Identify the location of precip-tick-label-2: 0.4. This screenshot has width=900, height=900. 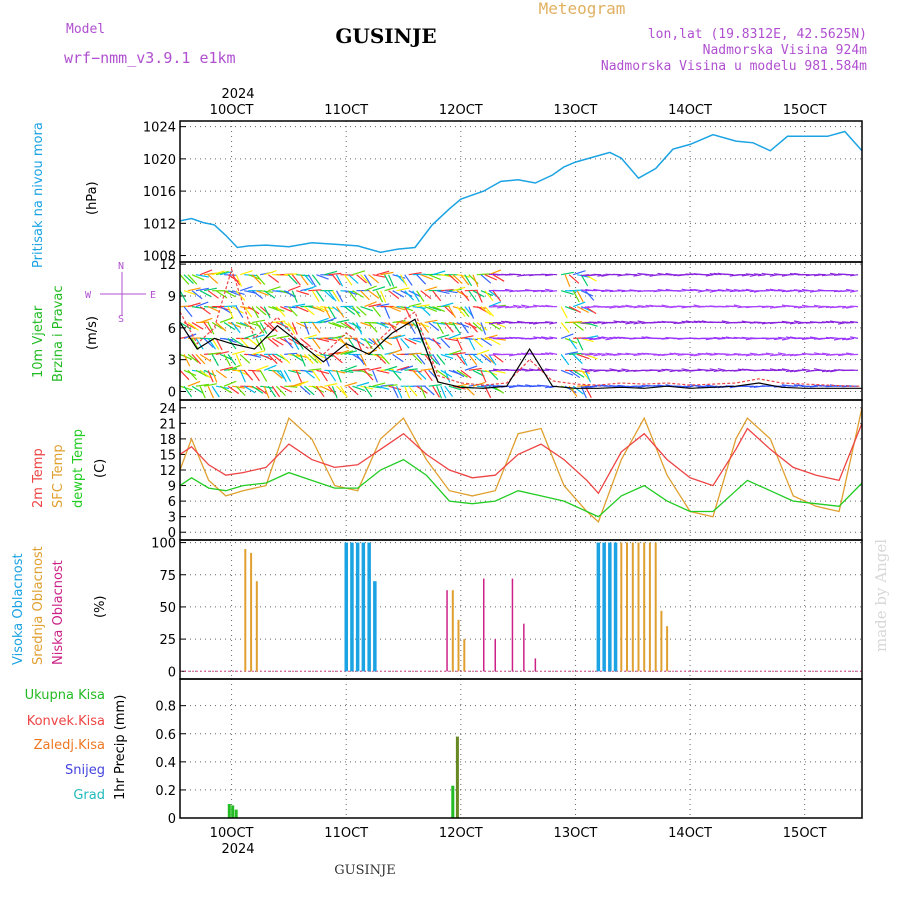
(165, 763).